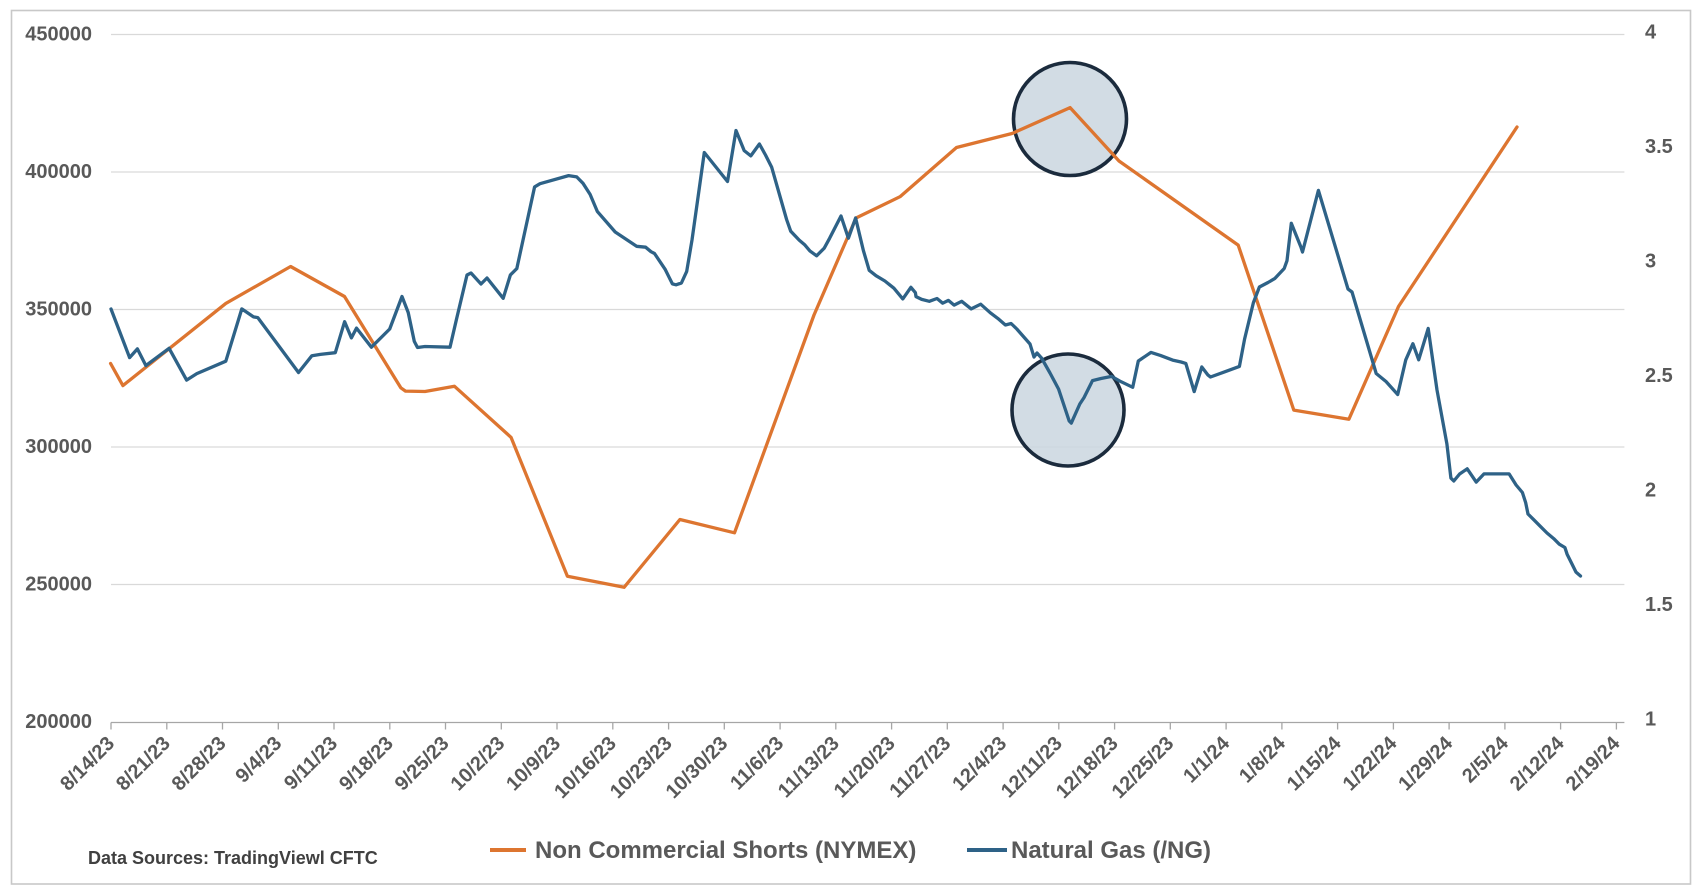 The width and height of the screenshot is (1702, 894). What do you see at coordinates (1111, 850) in the screenshot?
I see `svg-text: Natural Gas (/NG)` at bounding box center [1111, 850].